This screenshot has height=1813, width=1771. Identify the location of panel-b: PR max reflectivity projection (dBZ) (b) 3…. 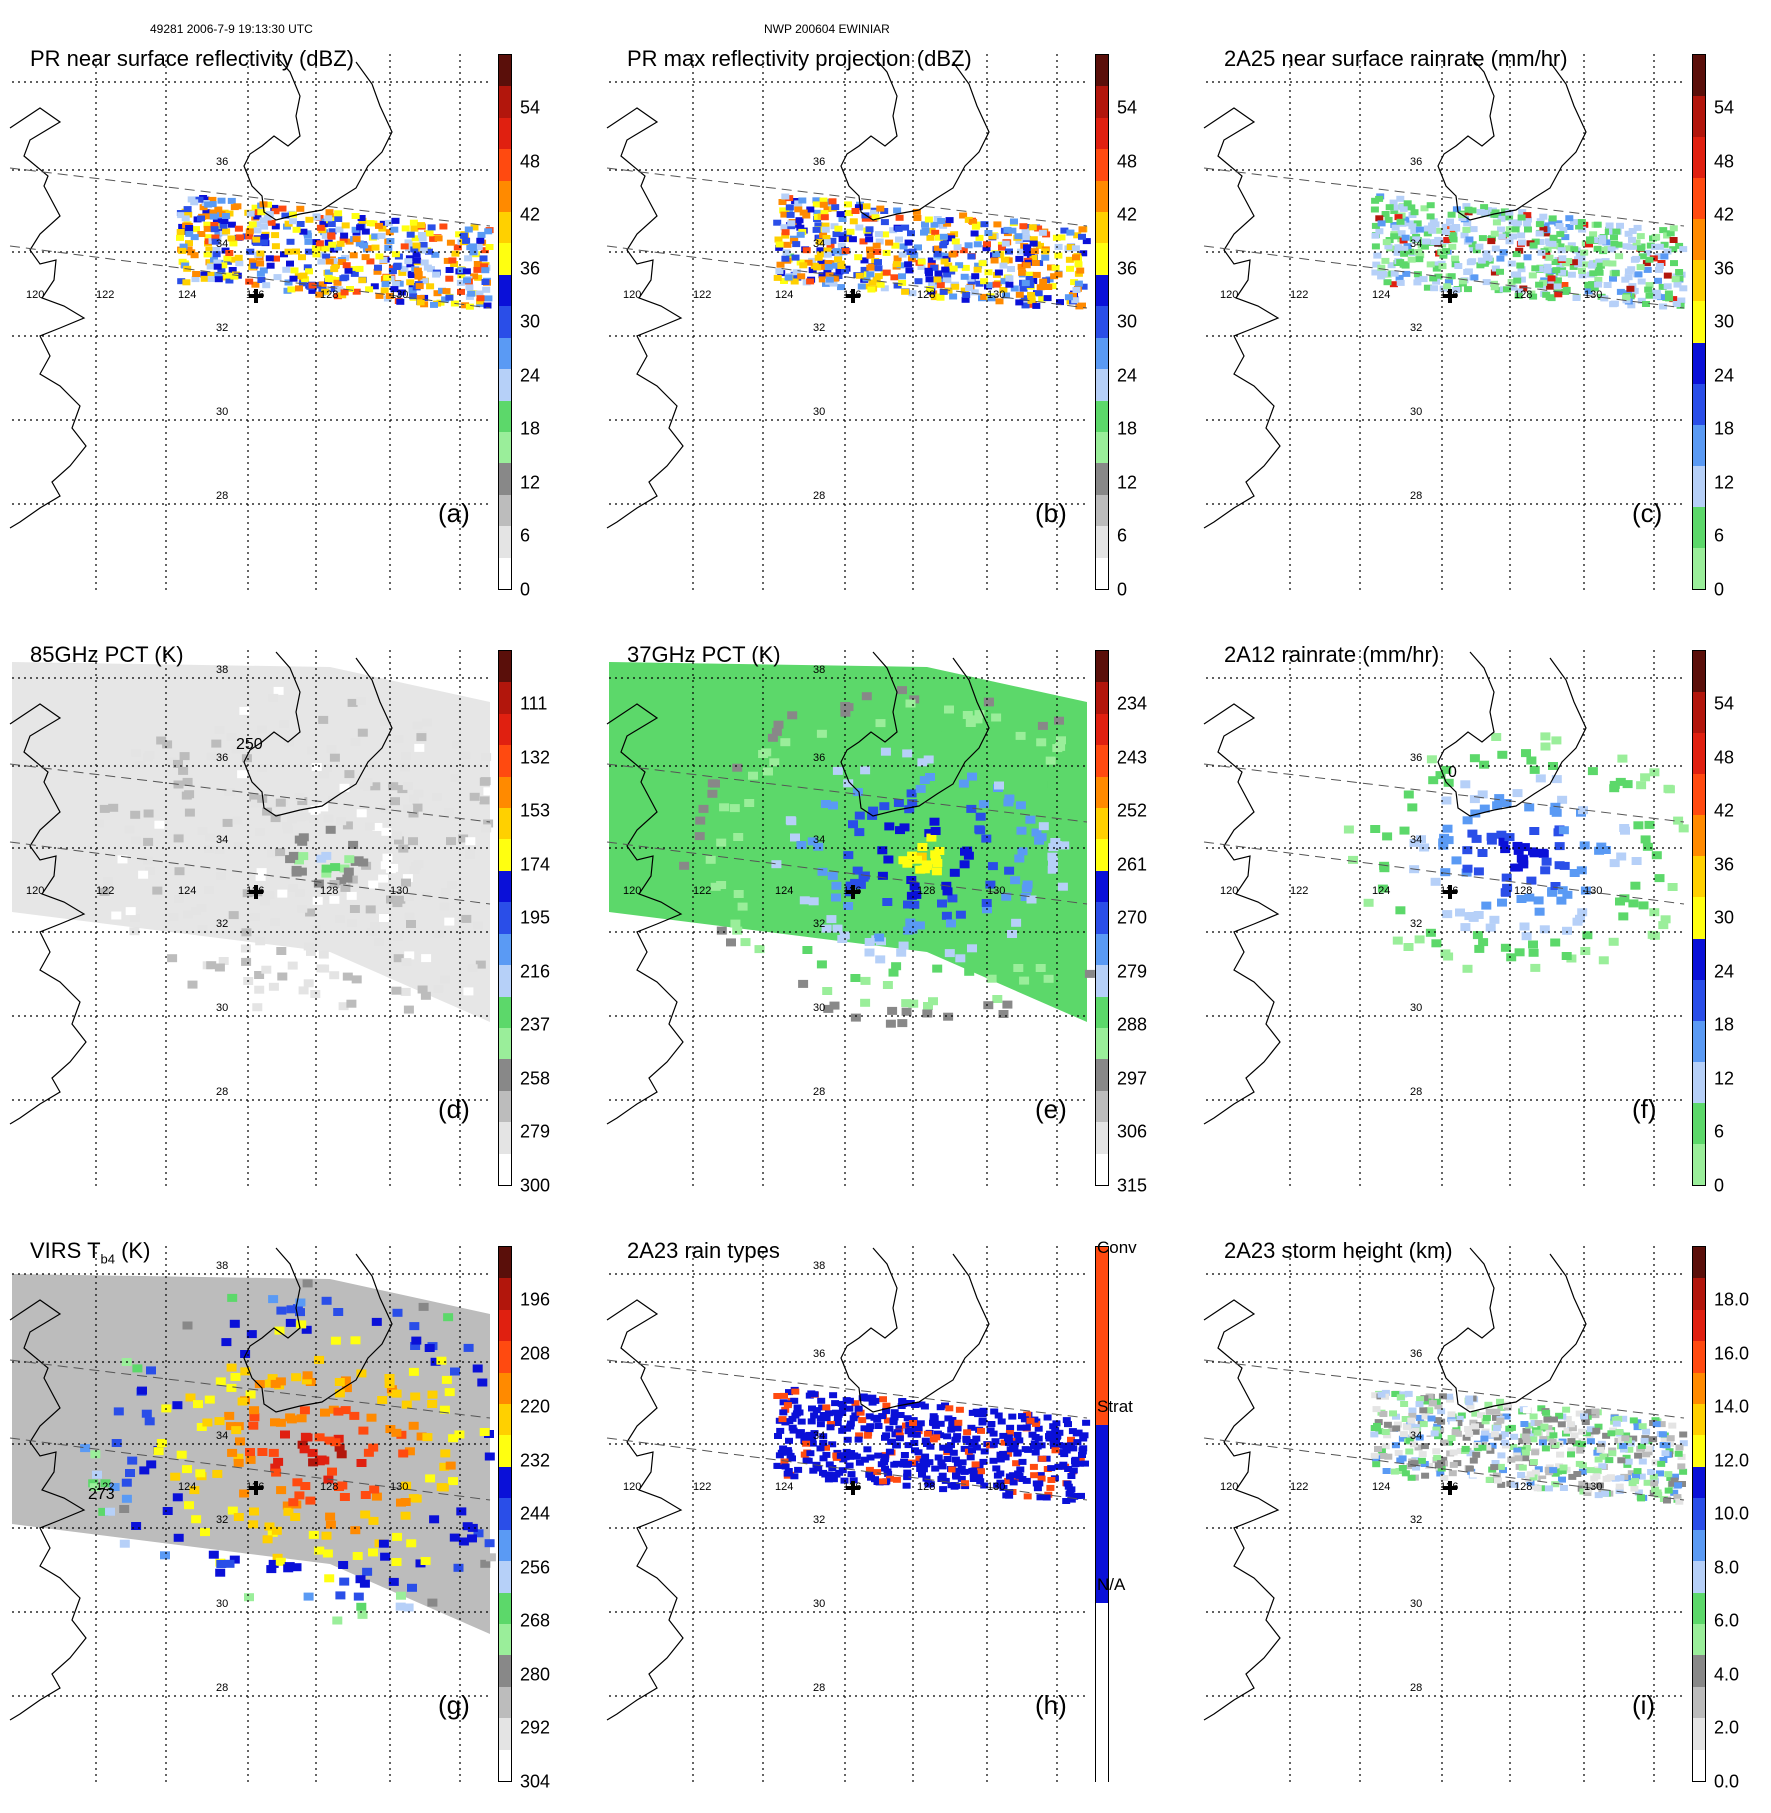
(889, 328).